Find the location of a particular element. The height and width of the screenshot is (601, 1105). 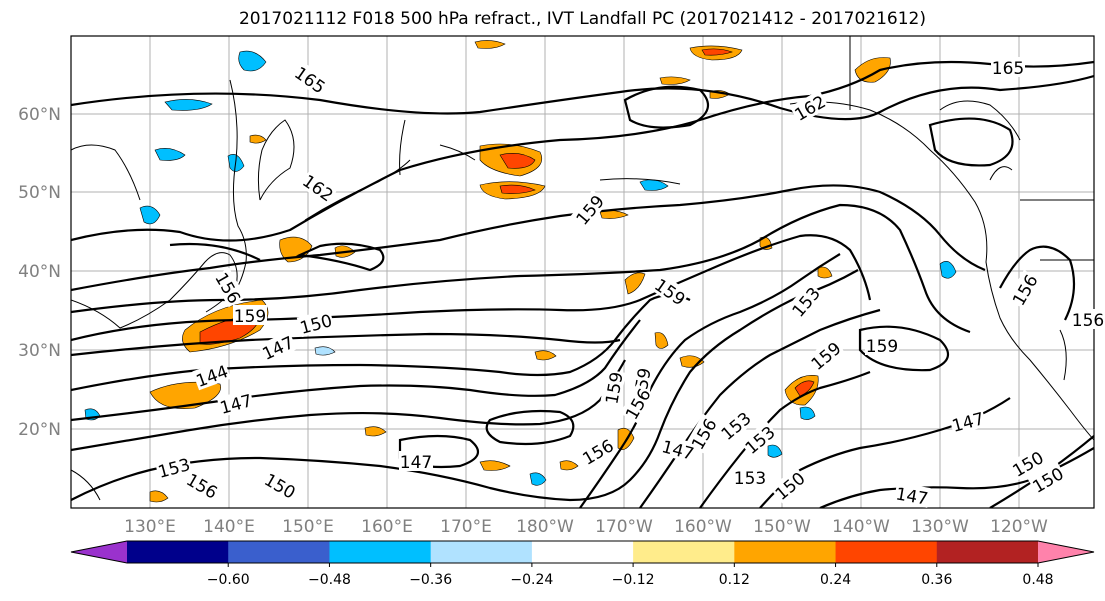

colorbar-extend-min is located at coordinates (99, 552).